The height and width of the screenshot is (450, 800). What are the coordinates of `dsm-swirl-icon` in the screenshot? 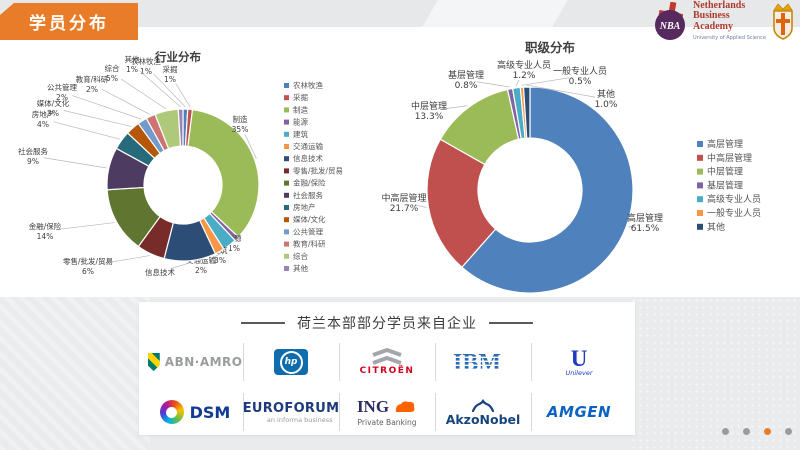 It's located at (171, 412).